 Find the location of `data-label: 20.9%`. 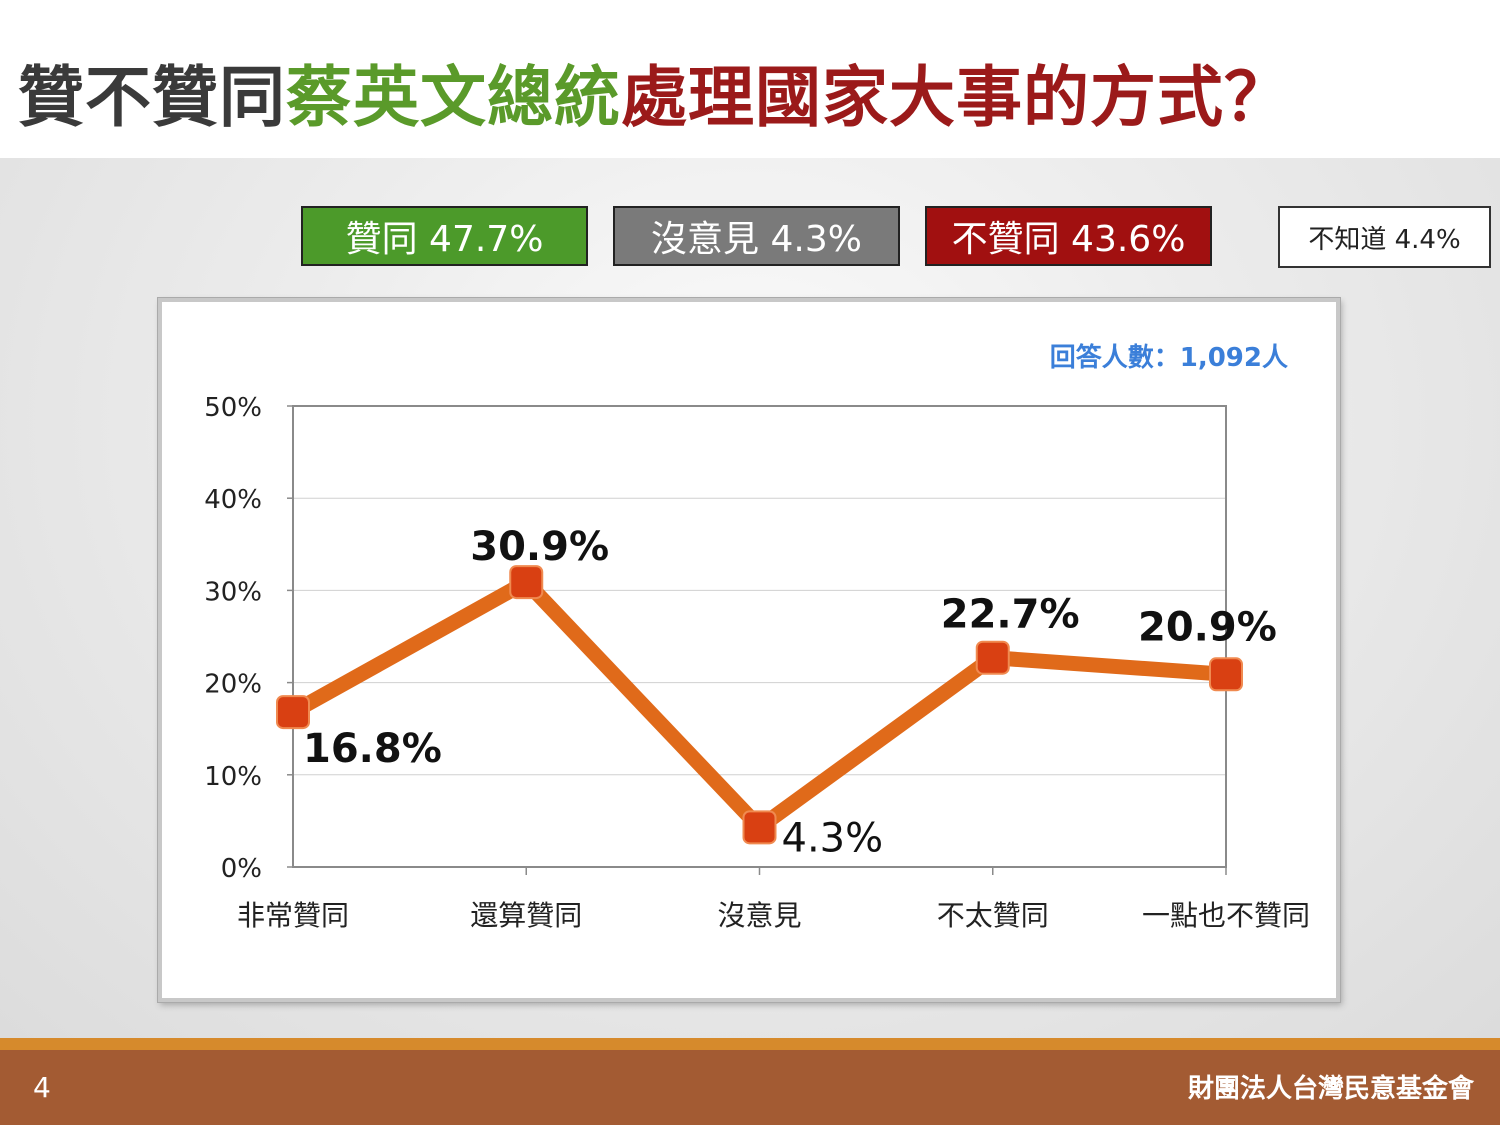

data-label: 20.9% is located at coordinates (1207, 627).